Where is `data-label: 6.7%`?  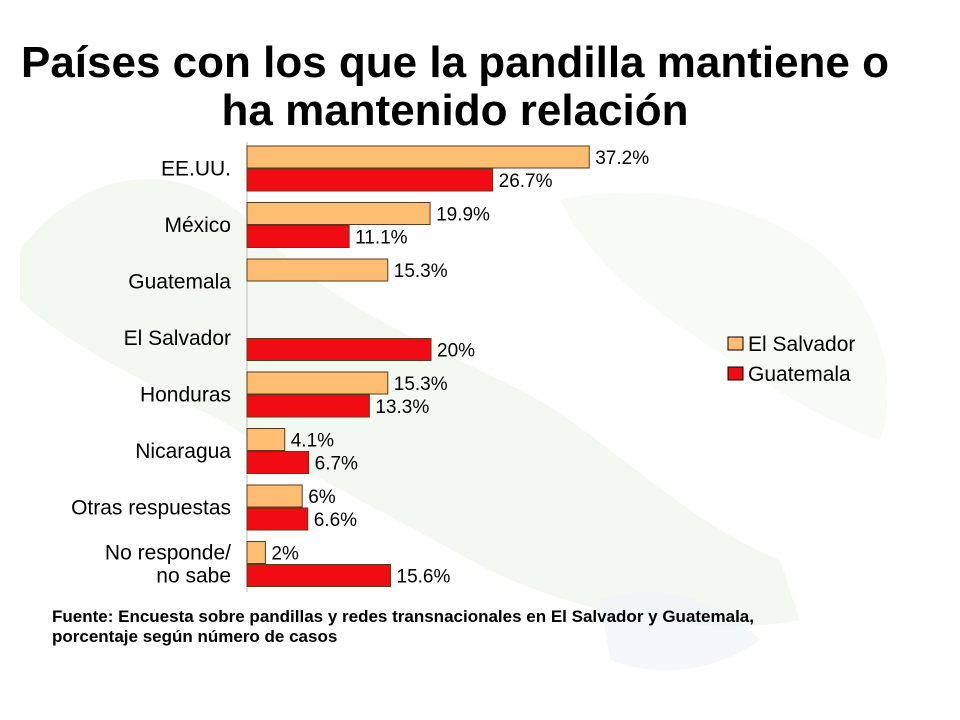
data-label: 6.7% is located at coordinates (336, 464).